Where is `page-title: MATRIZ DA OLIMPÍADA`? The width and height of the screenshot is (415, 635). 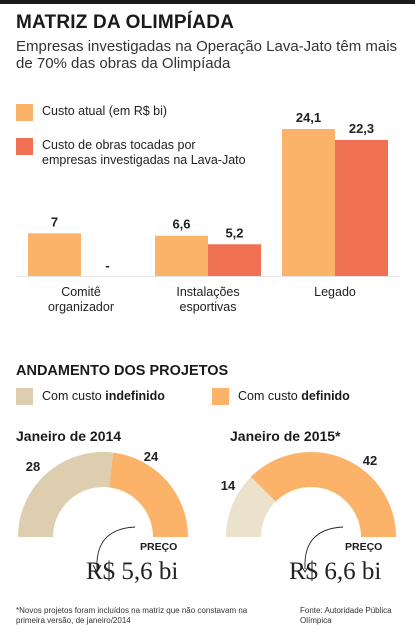
page-title: MATRIZ DA OLIMPÍADA is located at coordinates (125, 22).